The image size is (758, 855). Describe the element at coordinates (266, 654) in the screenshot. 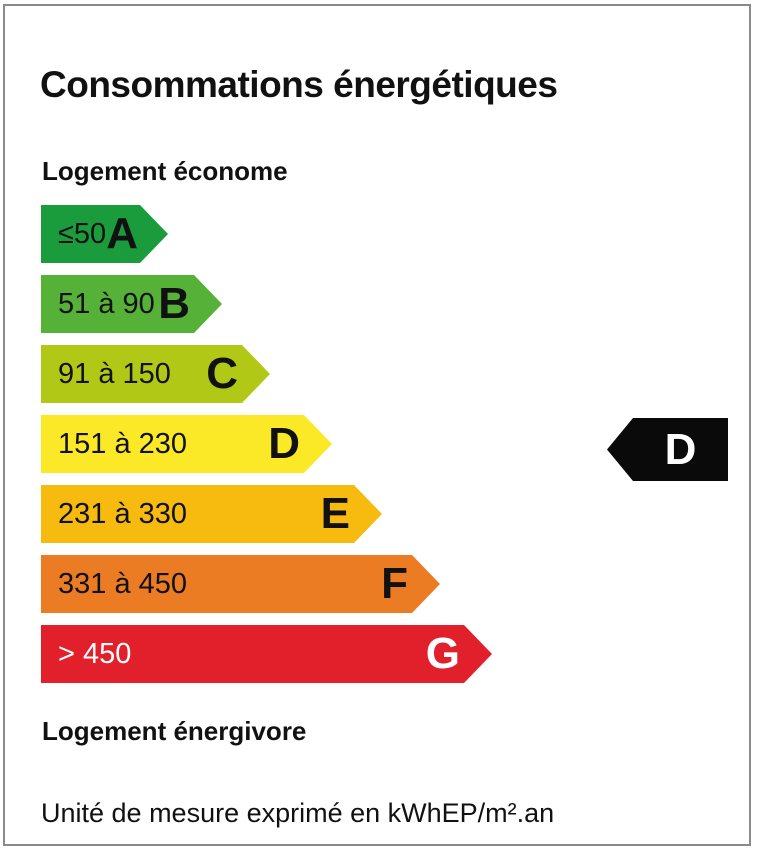

I see `energy-band-g: > 450 G` at that location.